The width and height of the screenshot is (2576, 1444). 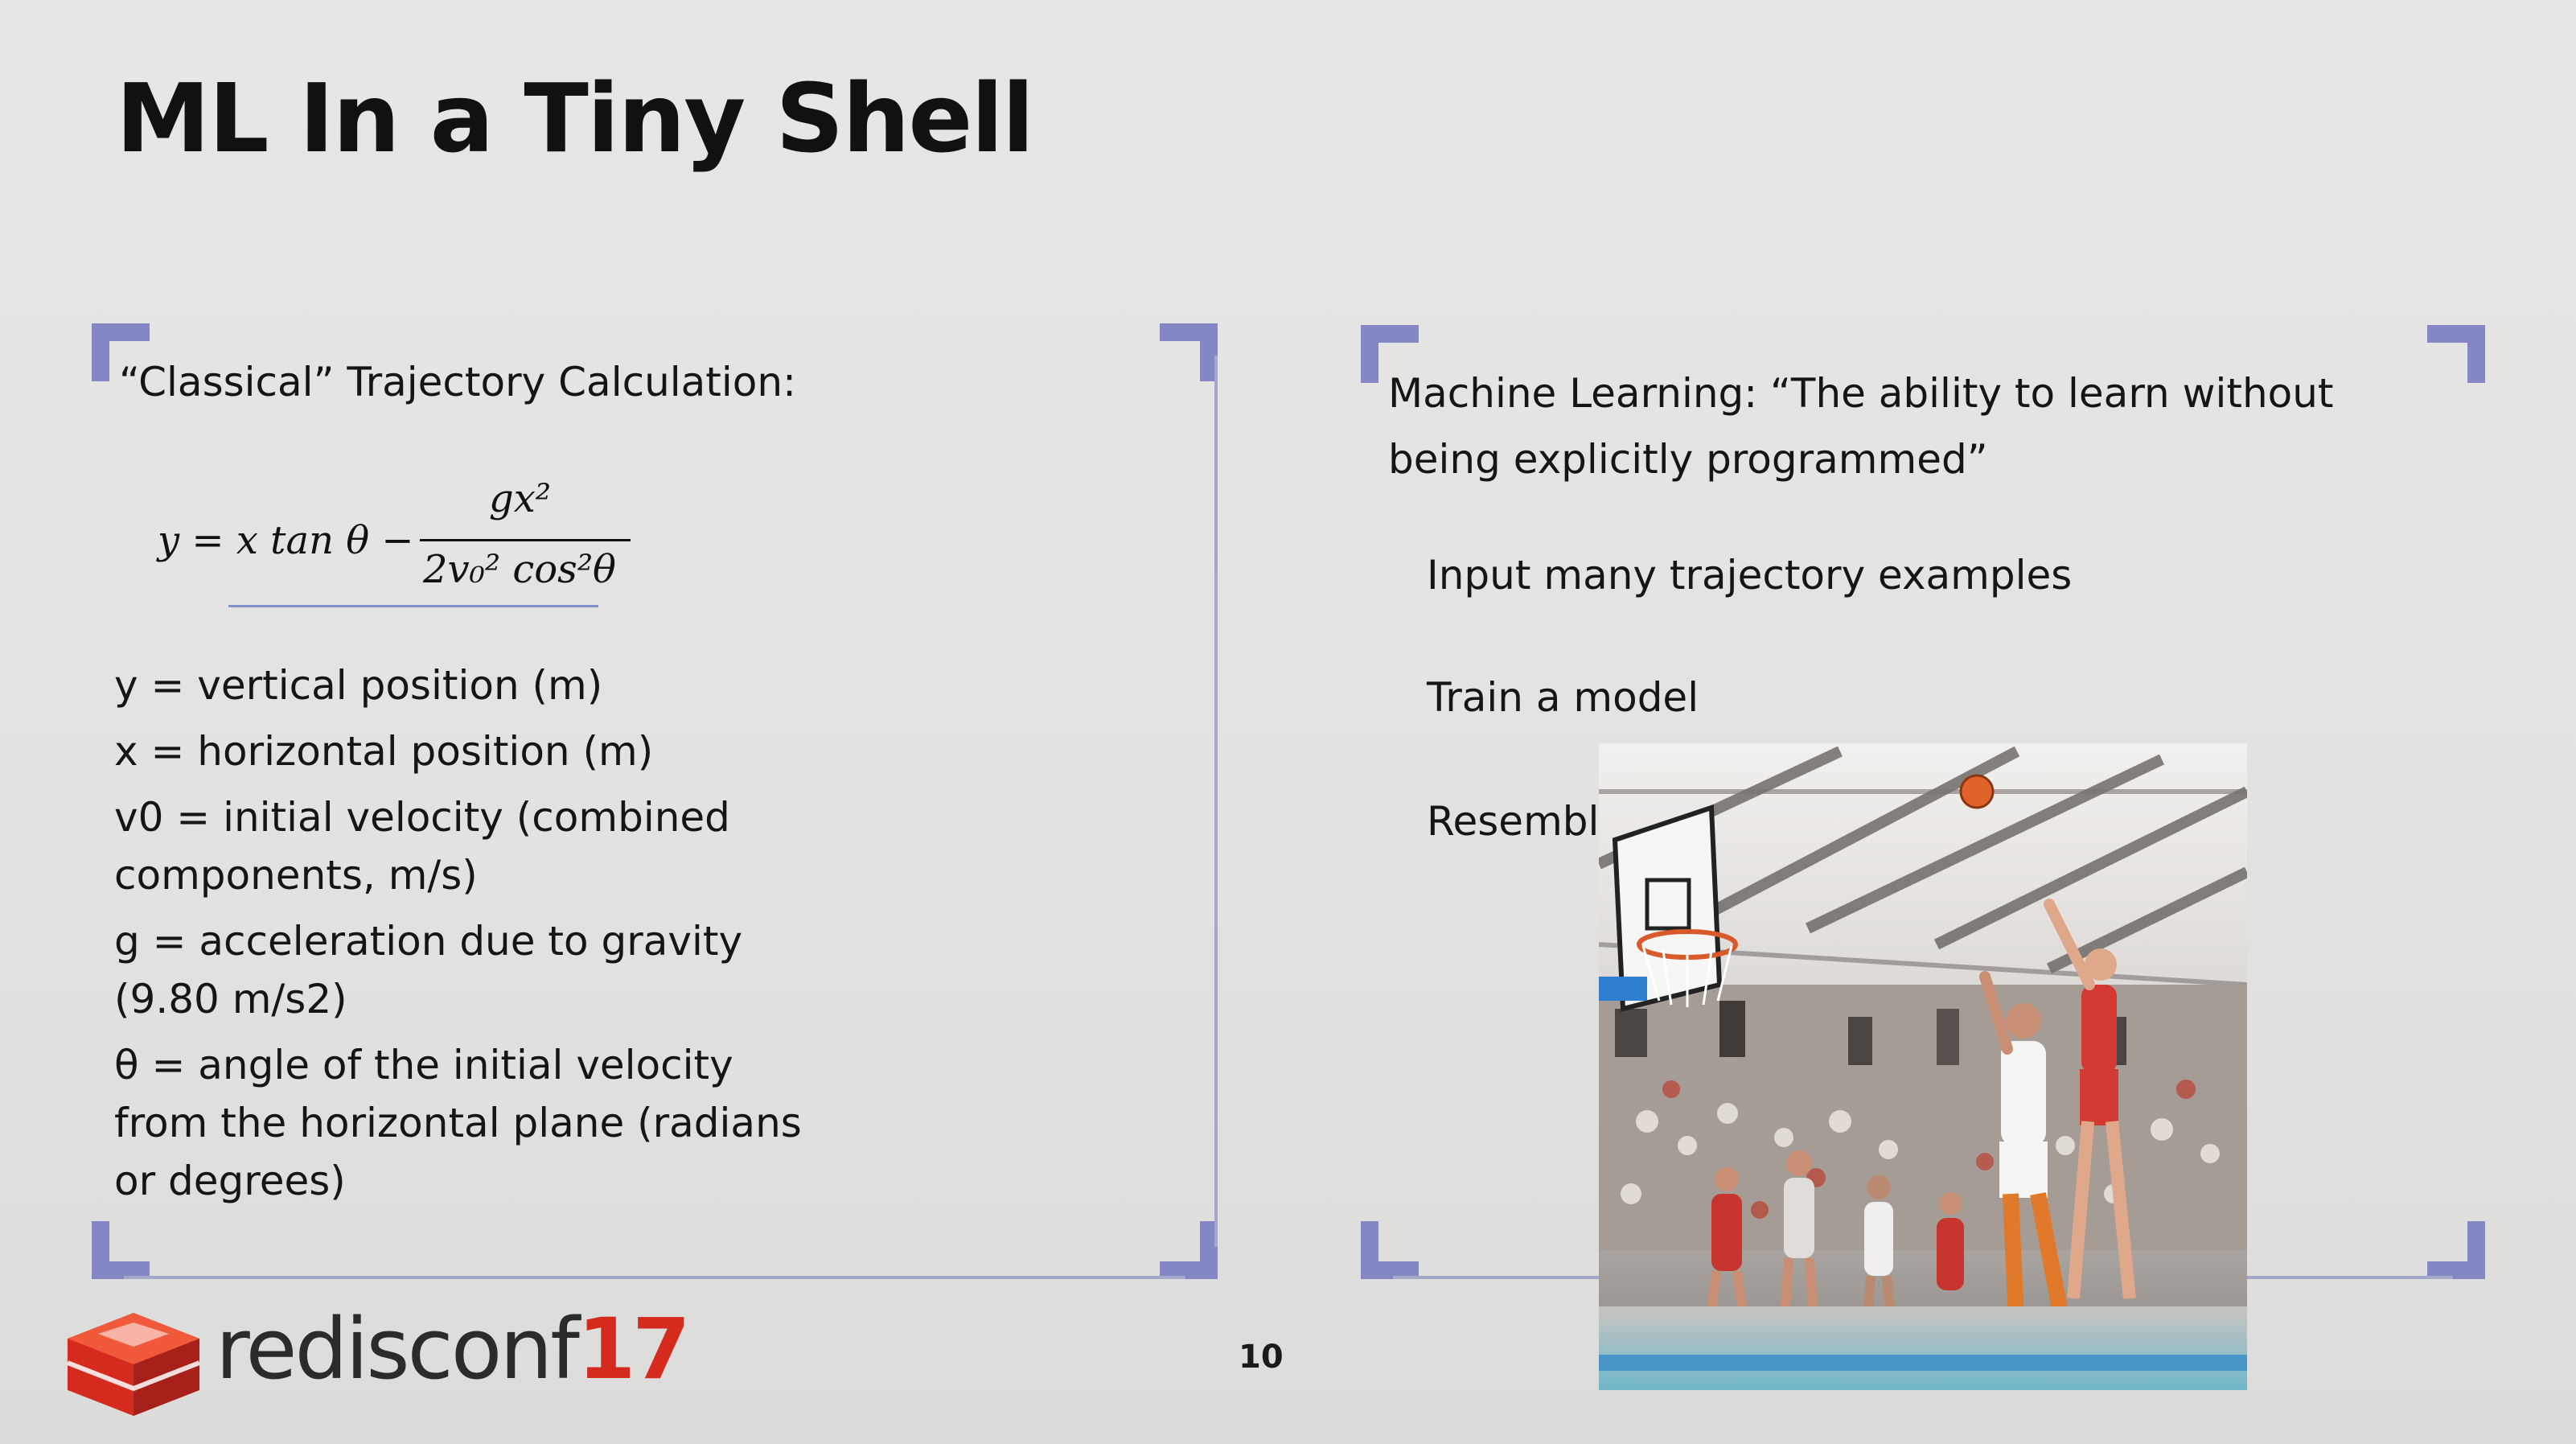 What do you see at coordinates (1513, 821) in the screenshot?
I see `bullet-resemble: Resembl` at bounding box center [1513, 821].